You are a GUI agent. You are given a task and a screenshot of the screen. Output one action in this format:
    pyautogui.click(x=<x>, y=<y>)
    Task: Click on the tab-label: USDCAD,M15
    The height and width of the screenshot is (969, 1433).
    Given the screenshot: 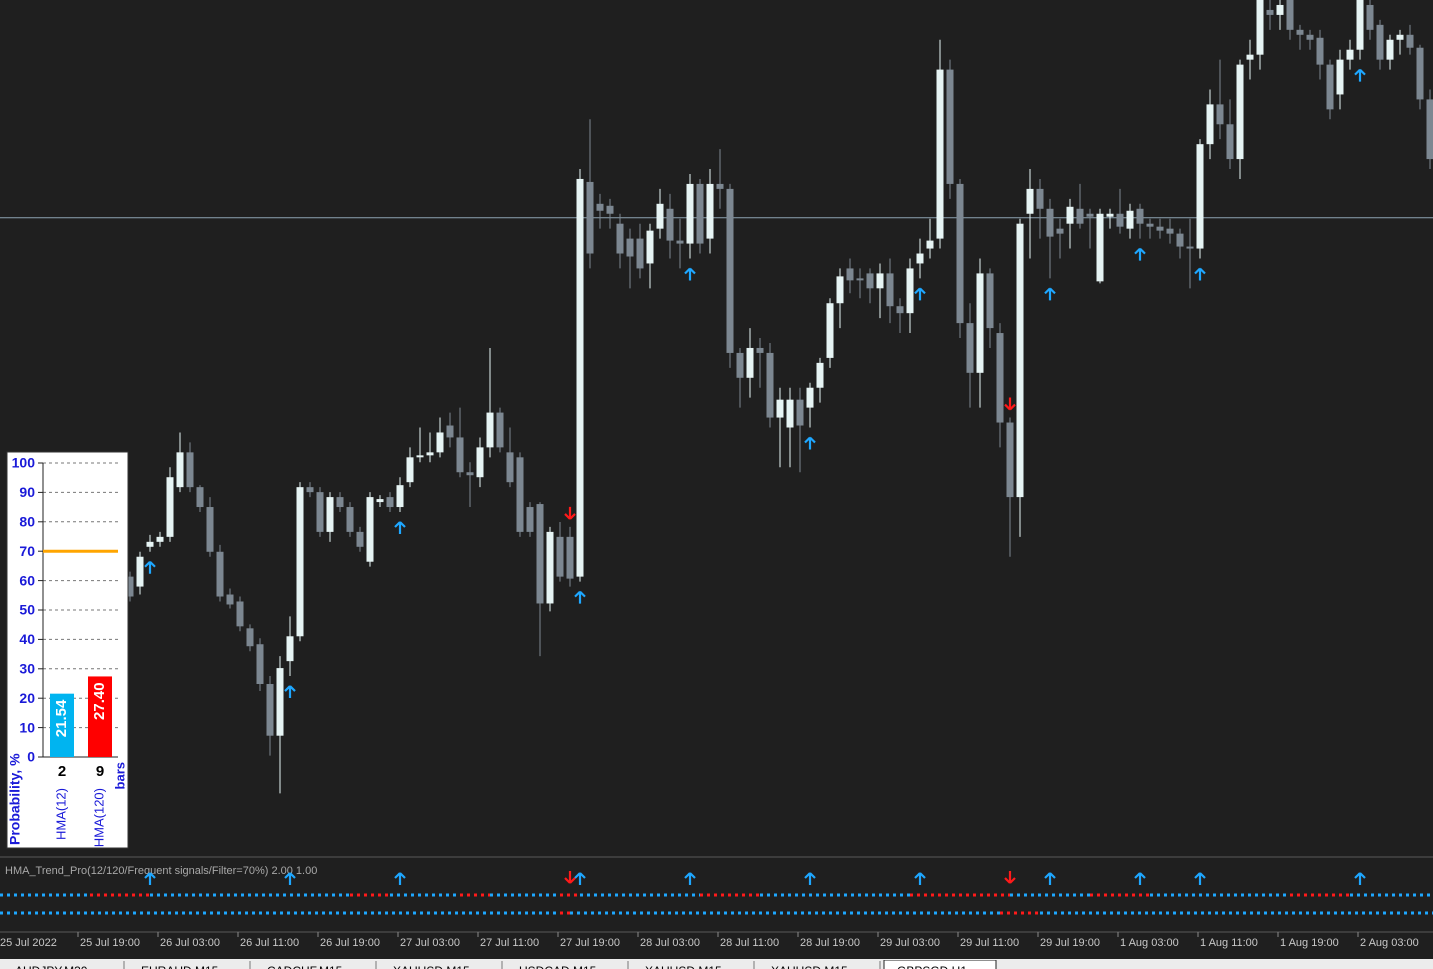 What is the action you would take?
    pyautogui.click(x=558, y=966)
    